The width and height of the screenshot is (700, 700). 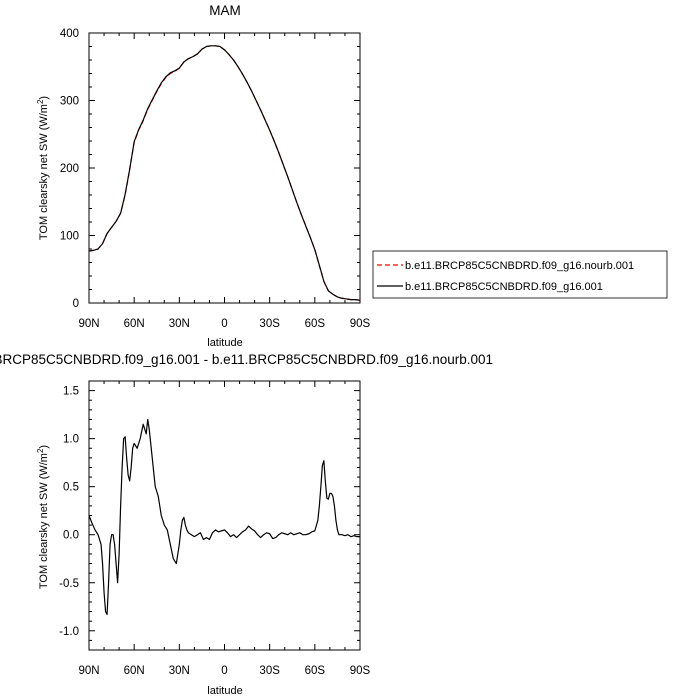 I want to click on top-chart-y-label-main: TOM clearsky net SW (W/m, so click(x=44, y=172).